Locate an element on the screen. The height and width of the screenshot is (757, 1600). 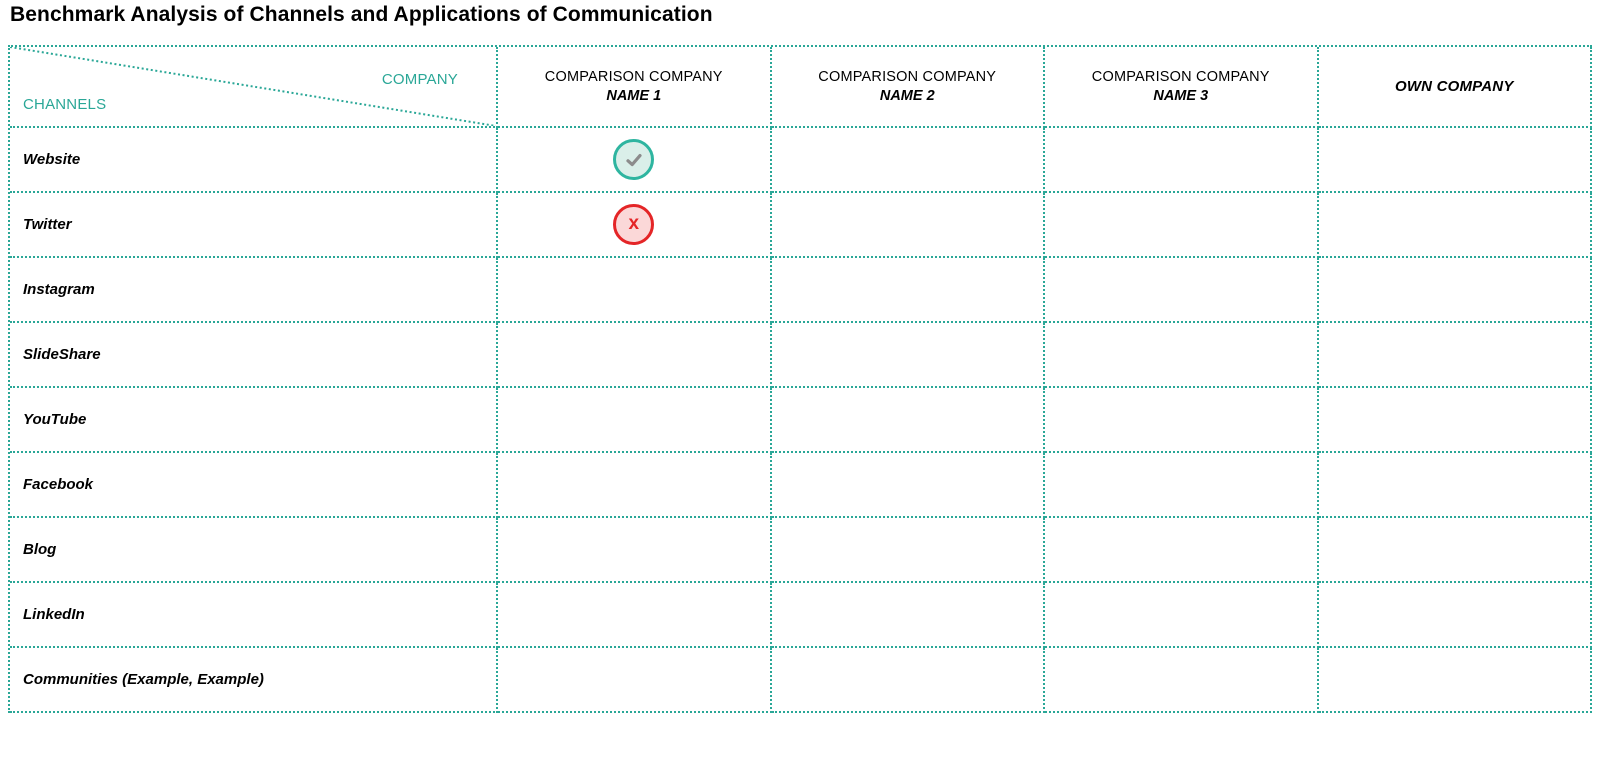
table-row-instagram: Instagram is located at coordinates (801, 290).